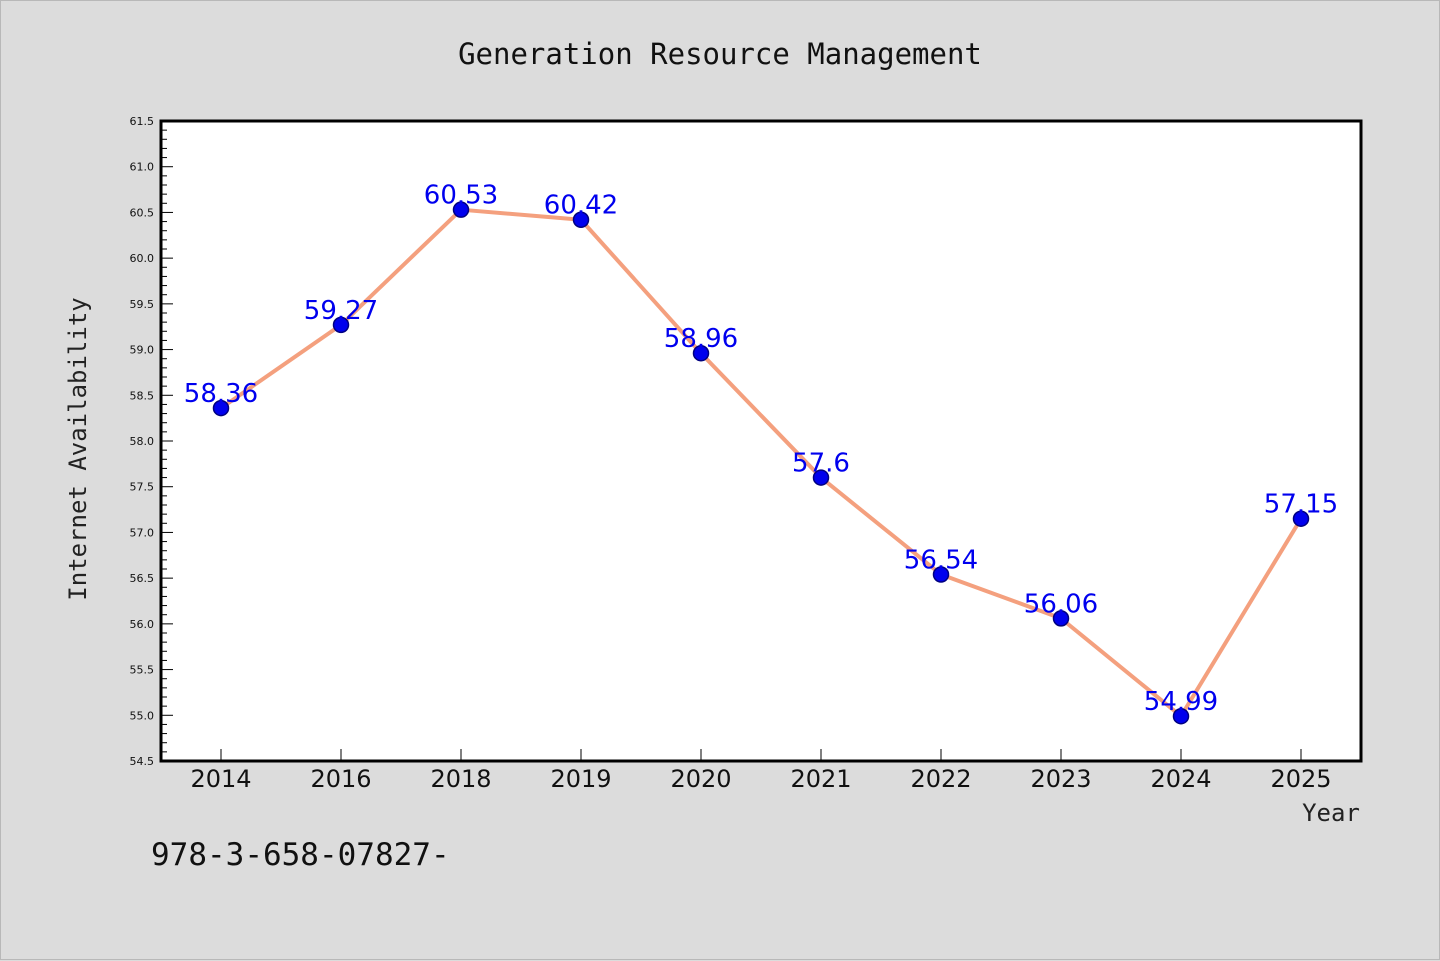 The height and width of the screenshot is (961, 1440). What do you see at coordinates (142, 624) in the screenshot?
I see `y-tick-label: 56.0` at bounding box center [142, 624].